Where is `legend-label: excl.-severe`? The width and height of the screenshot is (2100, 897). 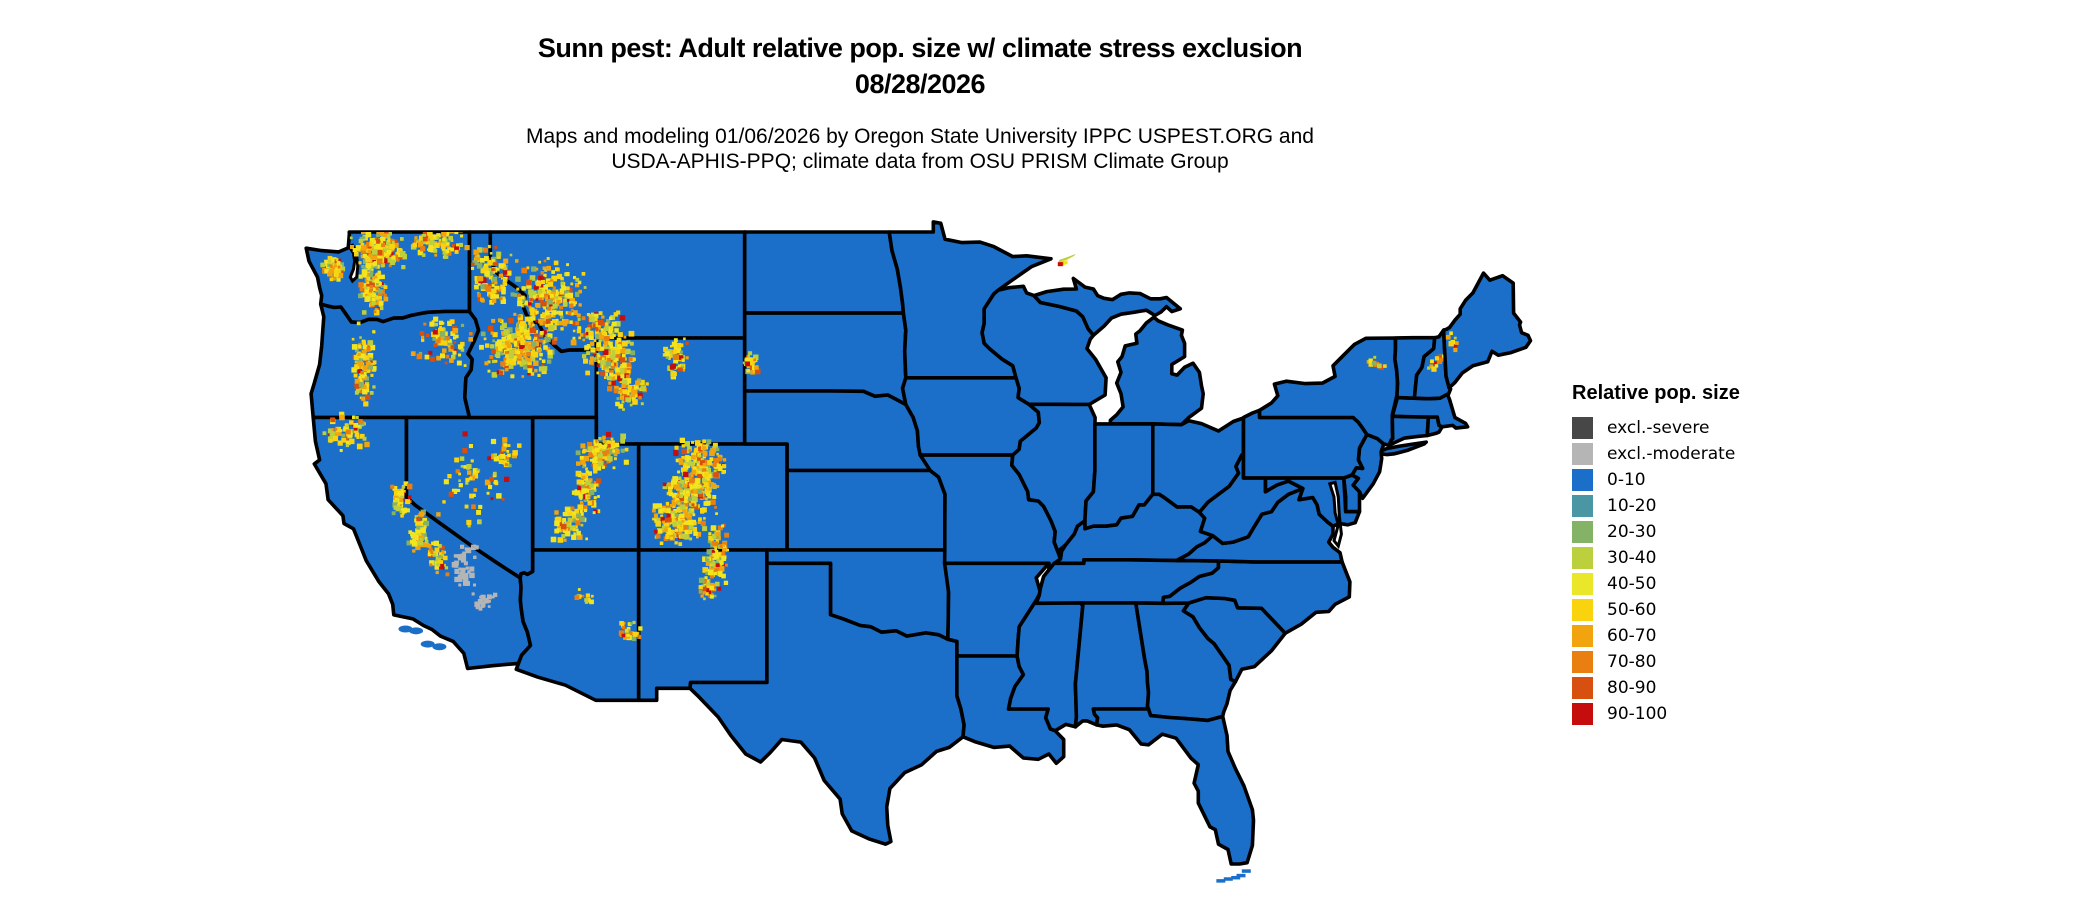 legend-label: excl.-severe is located at coordinates (1658, 428).